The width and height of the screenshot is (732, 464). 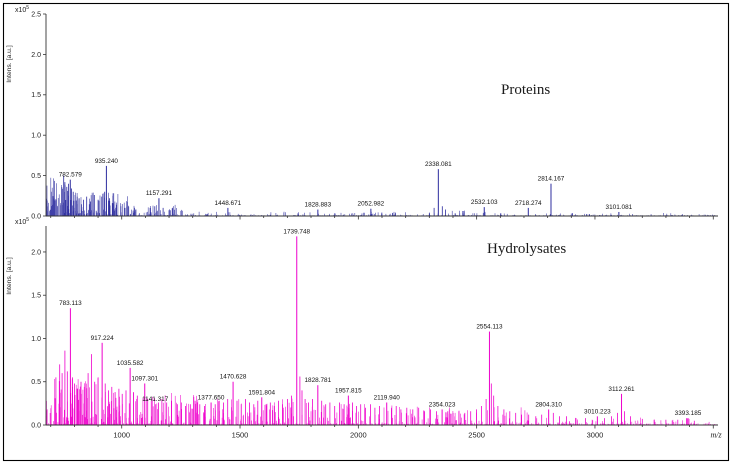 What do you see at coordinates (103, 338) in the screenshot?
I see `peak-label: 917.224` at bounding box center [103, 338].